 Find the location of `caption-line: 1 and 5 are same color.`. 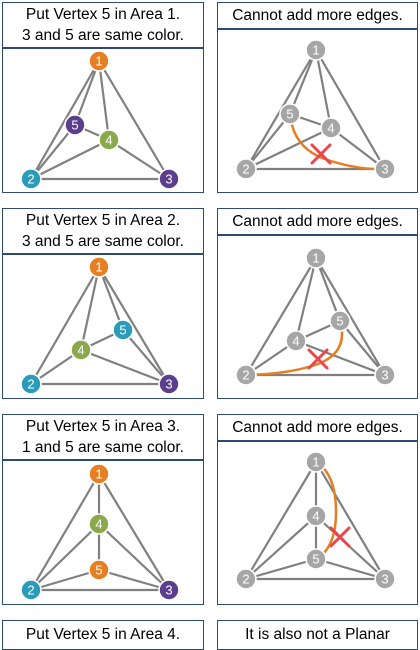

caption-line: 1 and 5 are same color. is located at coordinates (103, 447).